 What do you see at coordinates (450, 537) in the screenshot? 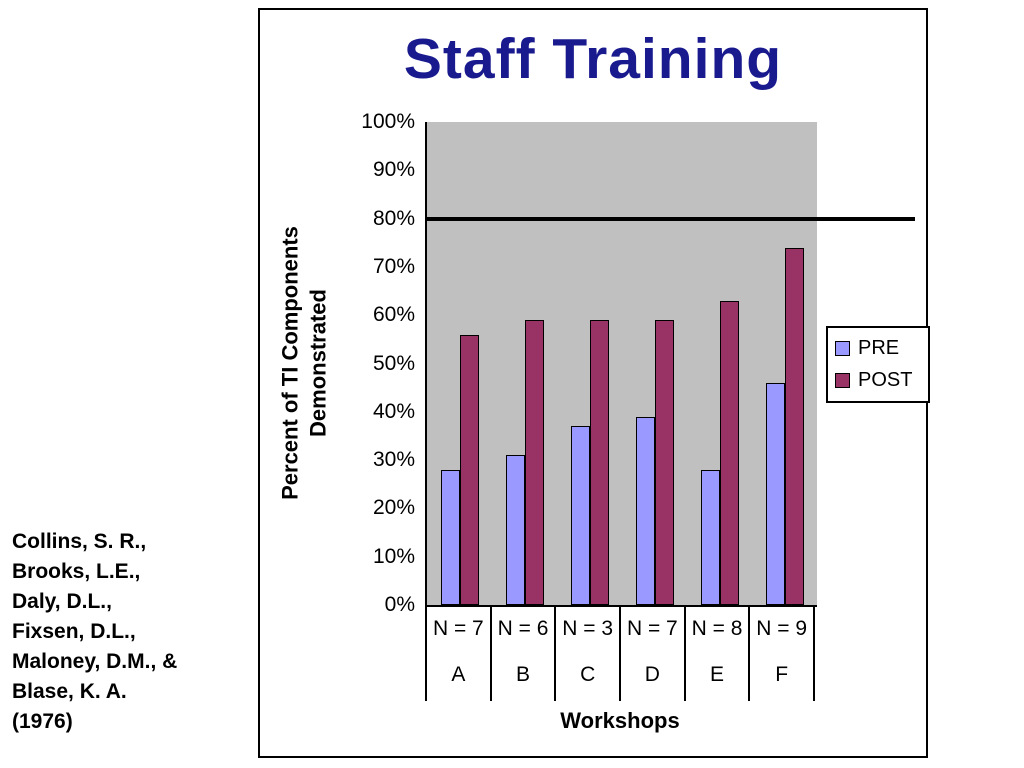
I see `bar-pre-A` at bounding box center [450, 537].